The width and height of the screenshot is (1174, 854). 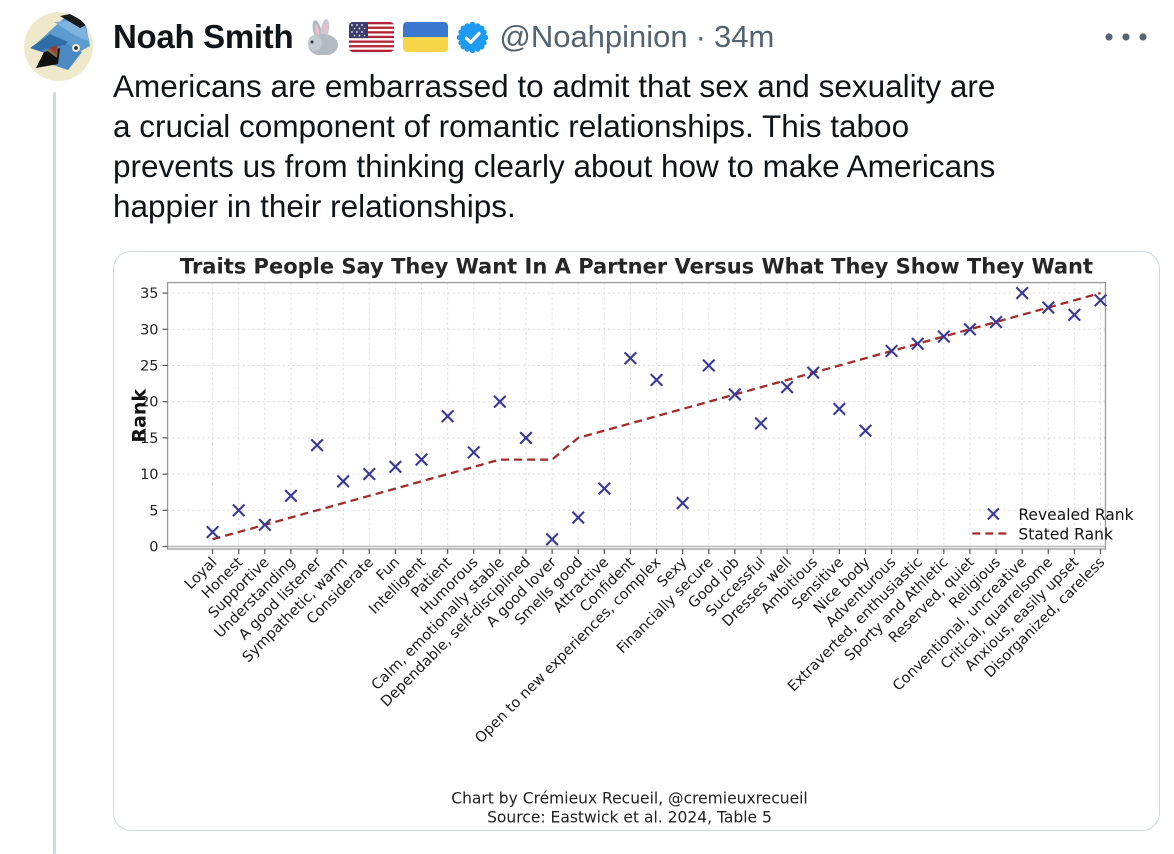 What do you see at coordinates (149, 330) in the screenshot?
I see `y-tick-label: 30` at bounding box center [149, 330].